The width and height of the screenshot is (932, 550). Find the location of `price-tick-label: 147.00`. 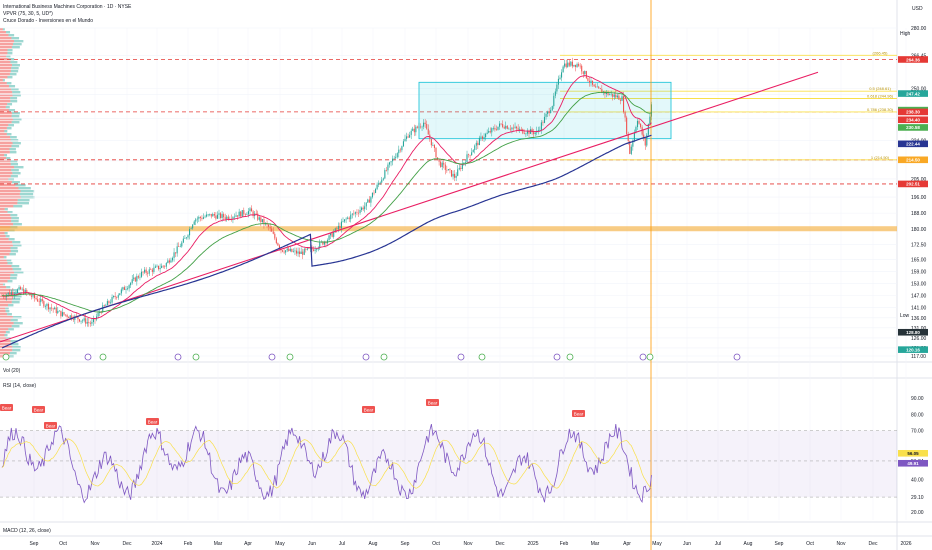

price-tick-label: 147.00 is located at coordinates (919, 297).